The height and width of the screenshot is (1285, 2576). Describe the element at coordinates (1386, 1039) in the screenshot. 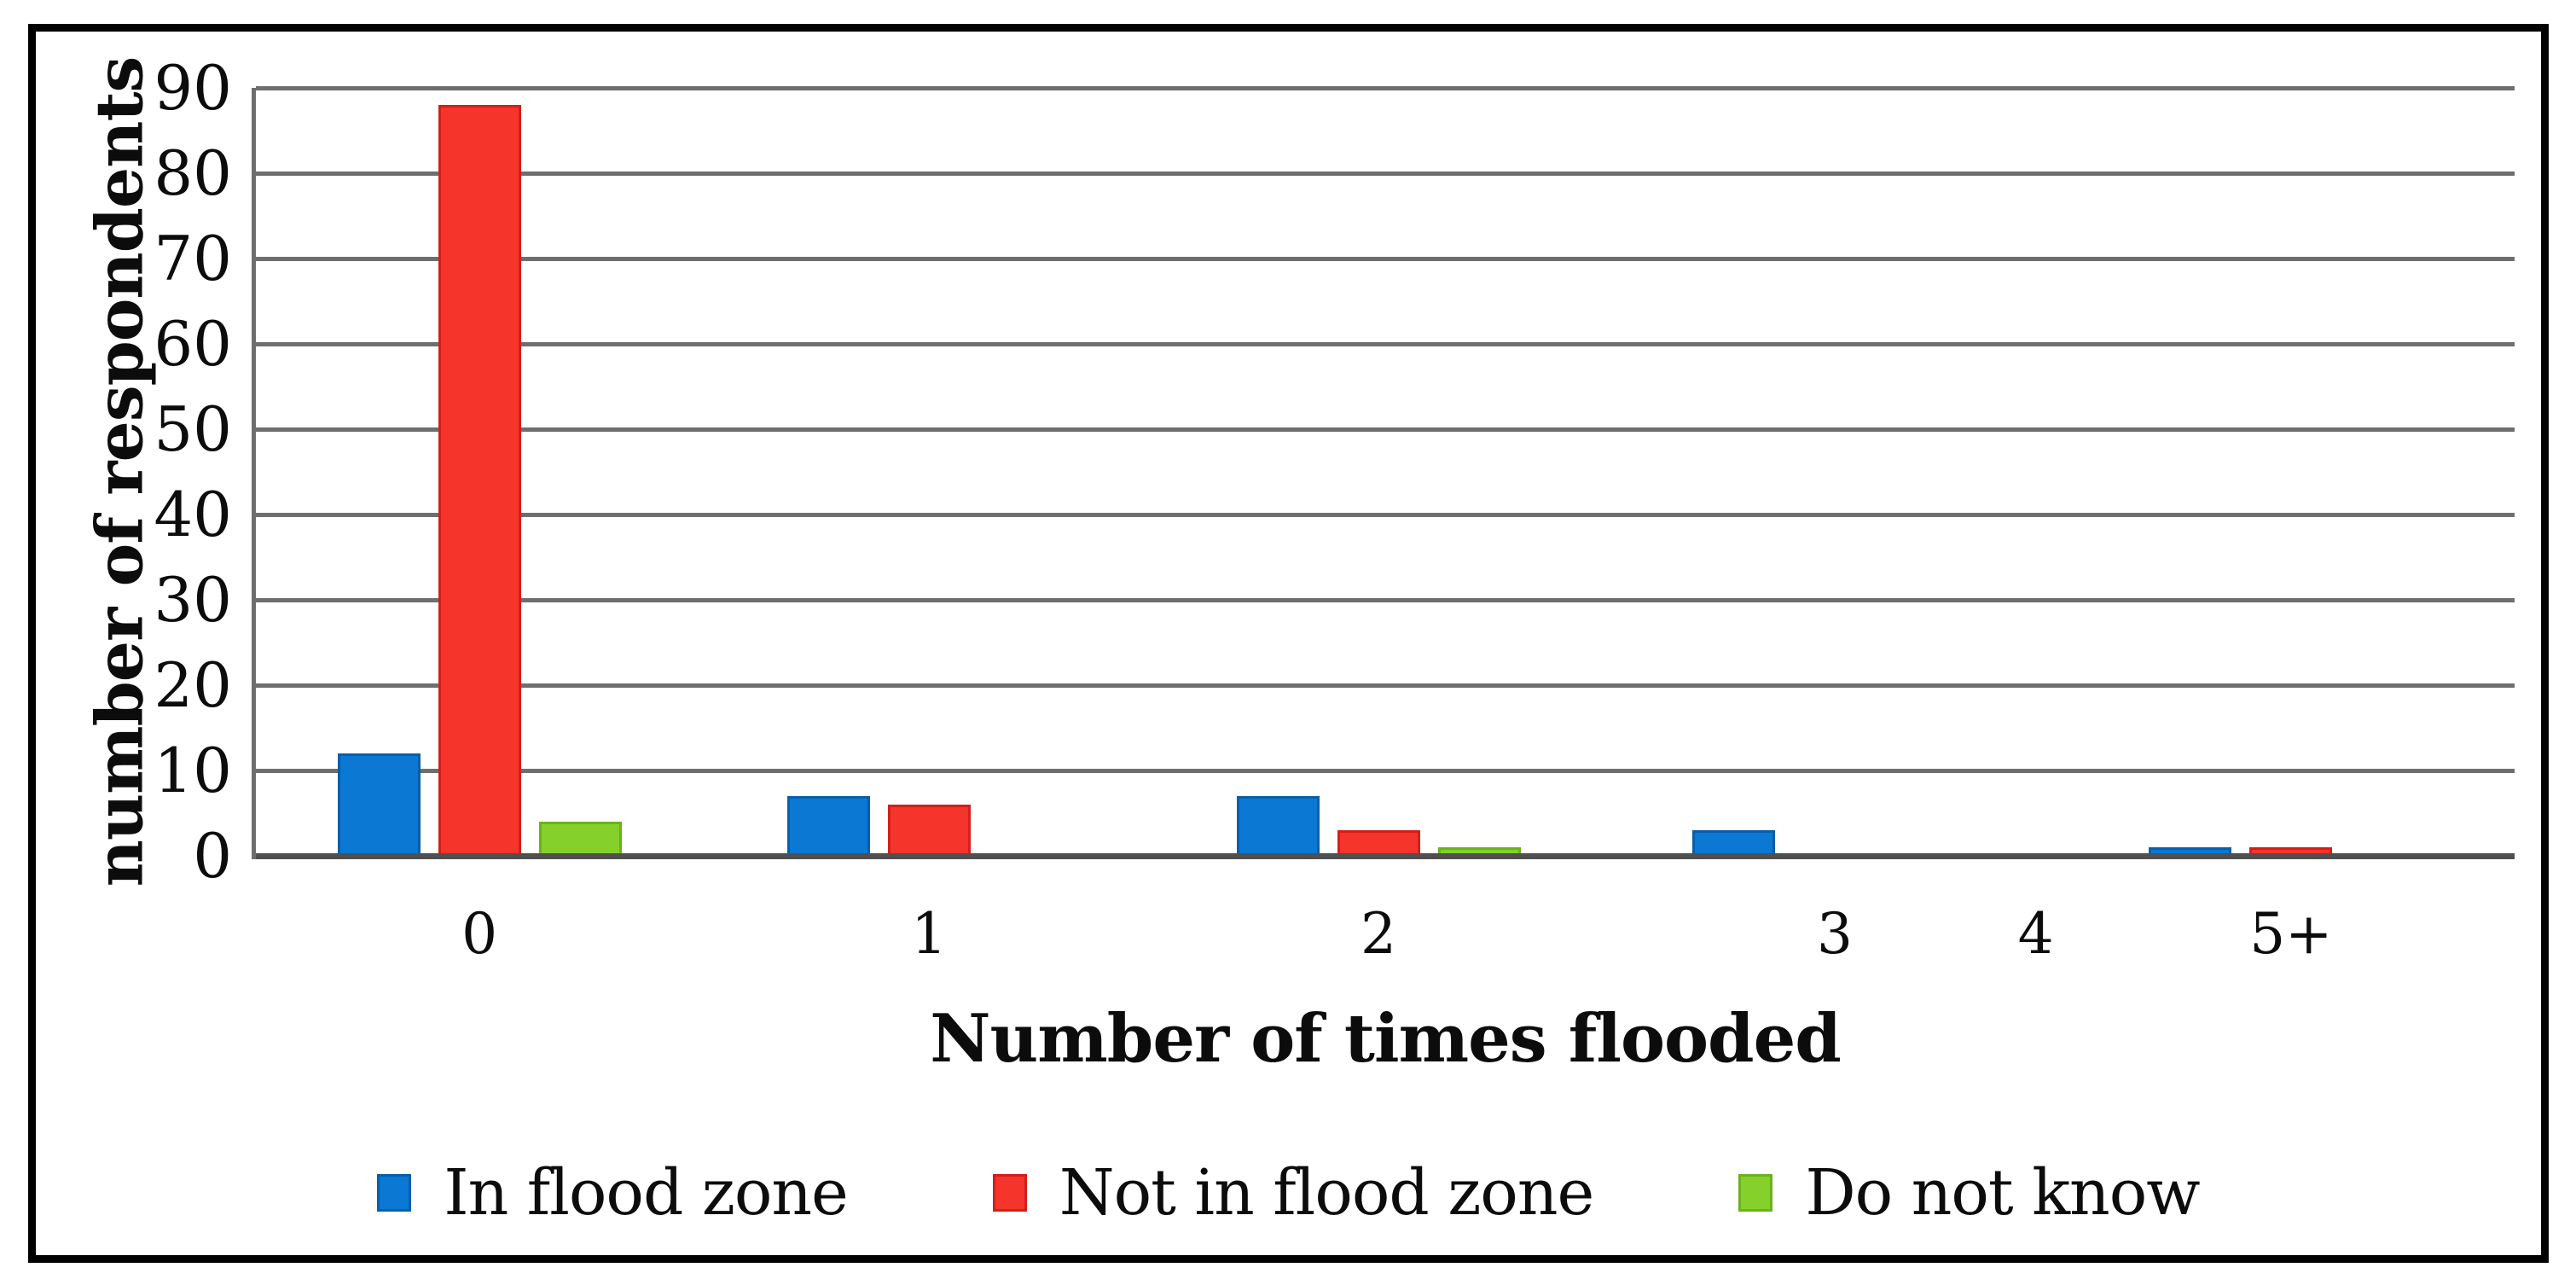

I see `x-axis-title: Number of times flooded` at that location.